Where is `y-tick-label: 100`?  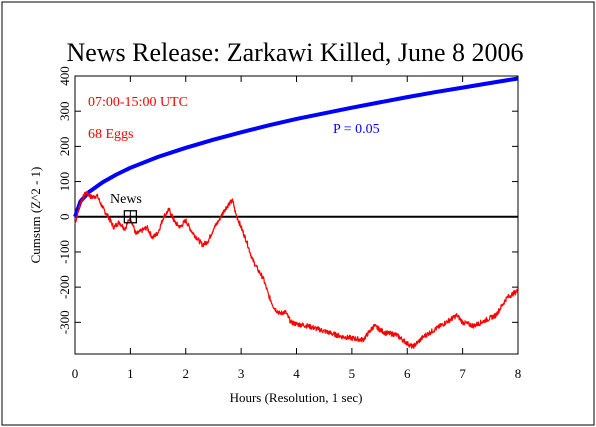 y-tick-label: 100 is located at coordinates (64, 182).